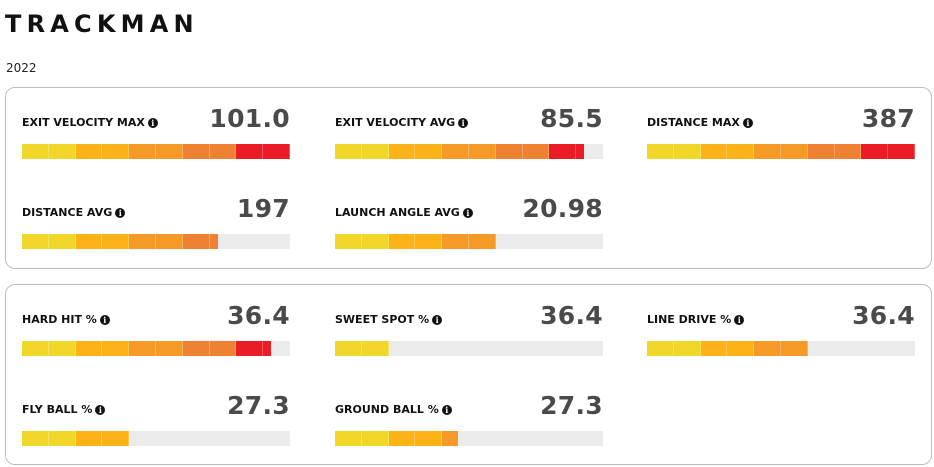  I want to click on metric-ground-ball-pct: GROUND BALL % i 27.3, so click(469, 416).